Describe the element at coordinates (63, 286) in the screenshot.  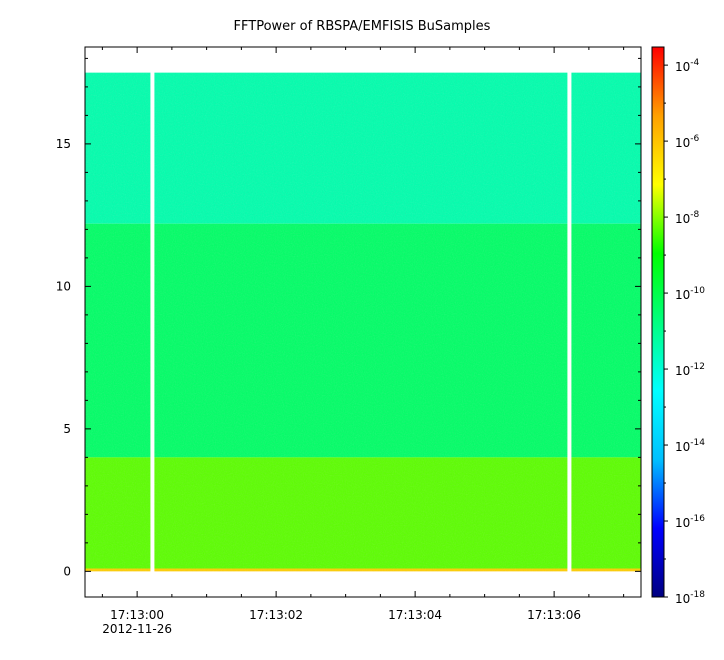
I see `y-tick-label-2: 10` at that location.